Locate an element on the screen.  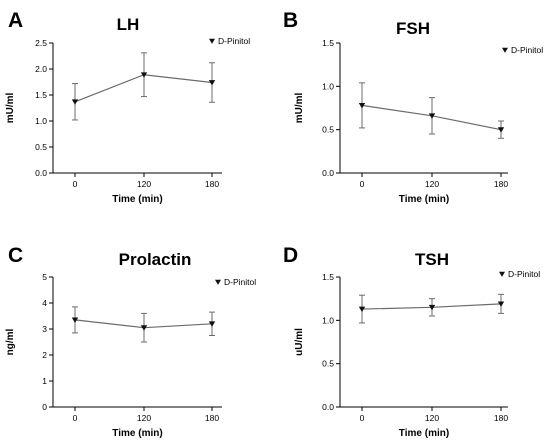
y-tick-label: 2.5 is located at coordinates (41, 43).